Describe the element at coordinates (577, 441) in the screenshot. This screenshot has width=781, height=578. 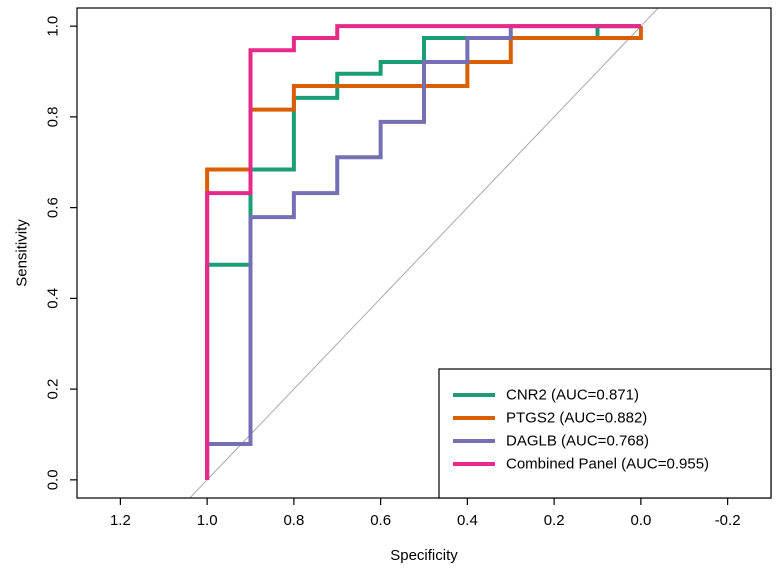
I see `legend-label-2: DAGLB (AUC=0.768)` at that location.